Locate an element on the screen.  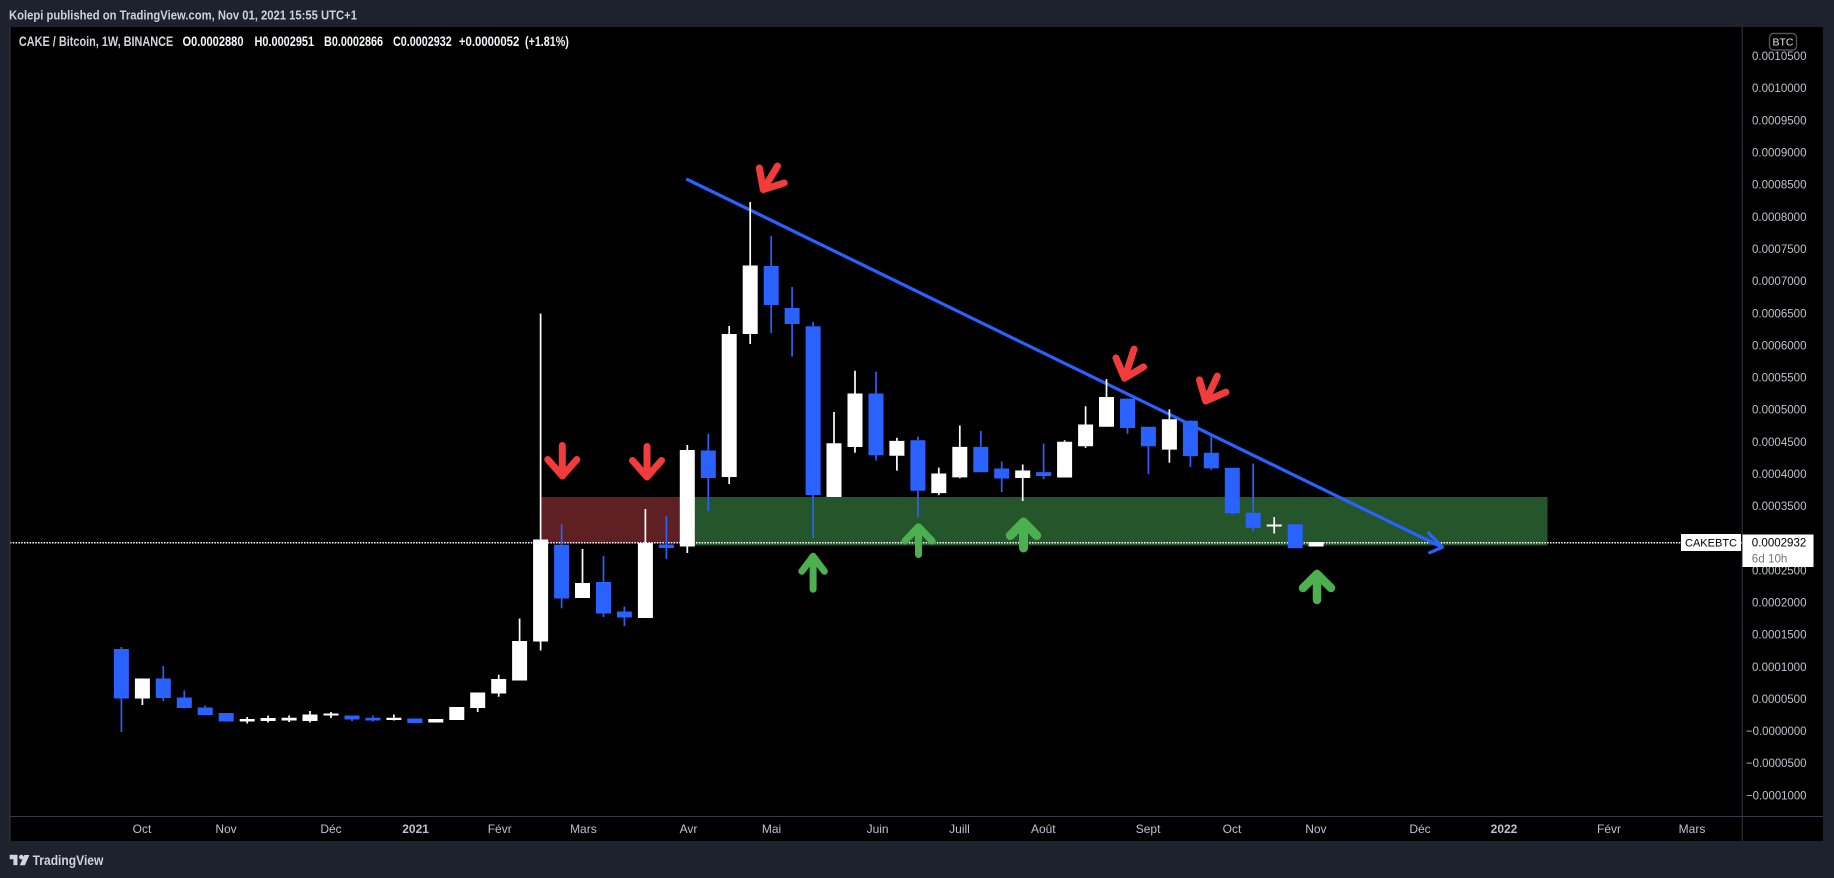
svg-text: Juin is located at coordinates (878, 829).